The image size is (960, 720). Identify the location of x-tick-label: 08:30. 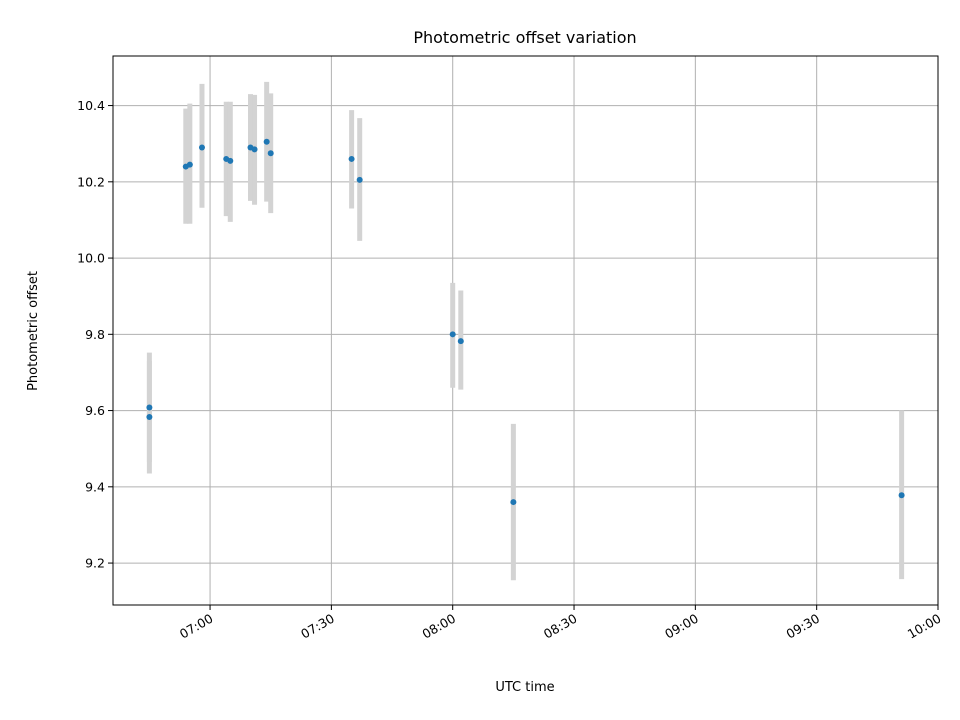
(560, 626).